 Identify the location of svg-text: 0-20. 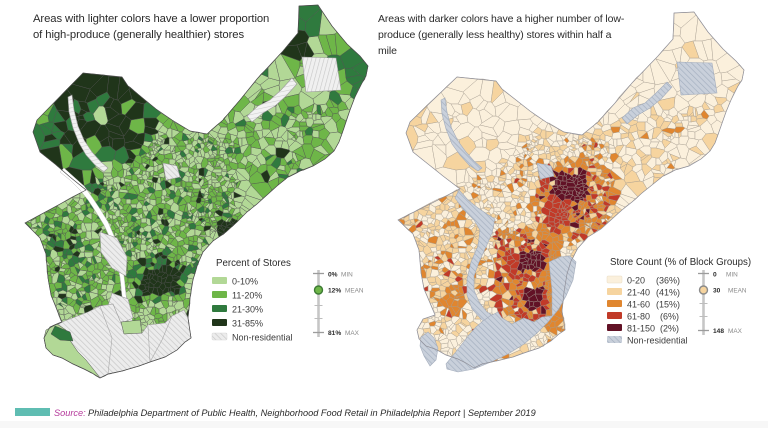
(636, 281).